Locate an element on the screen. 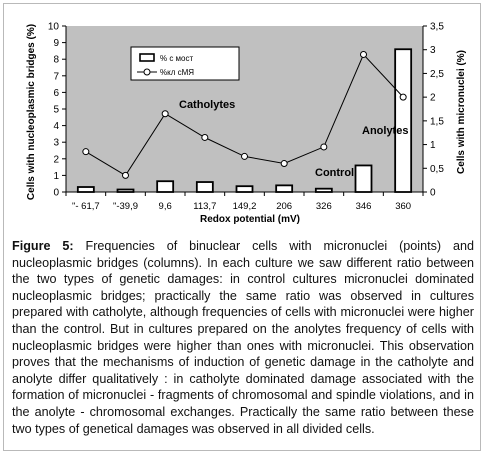  y-axis-label-right: Cells with micronuclei (%) is located at coordinates (461, 112).